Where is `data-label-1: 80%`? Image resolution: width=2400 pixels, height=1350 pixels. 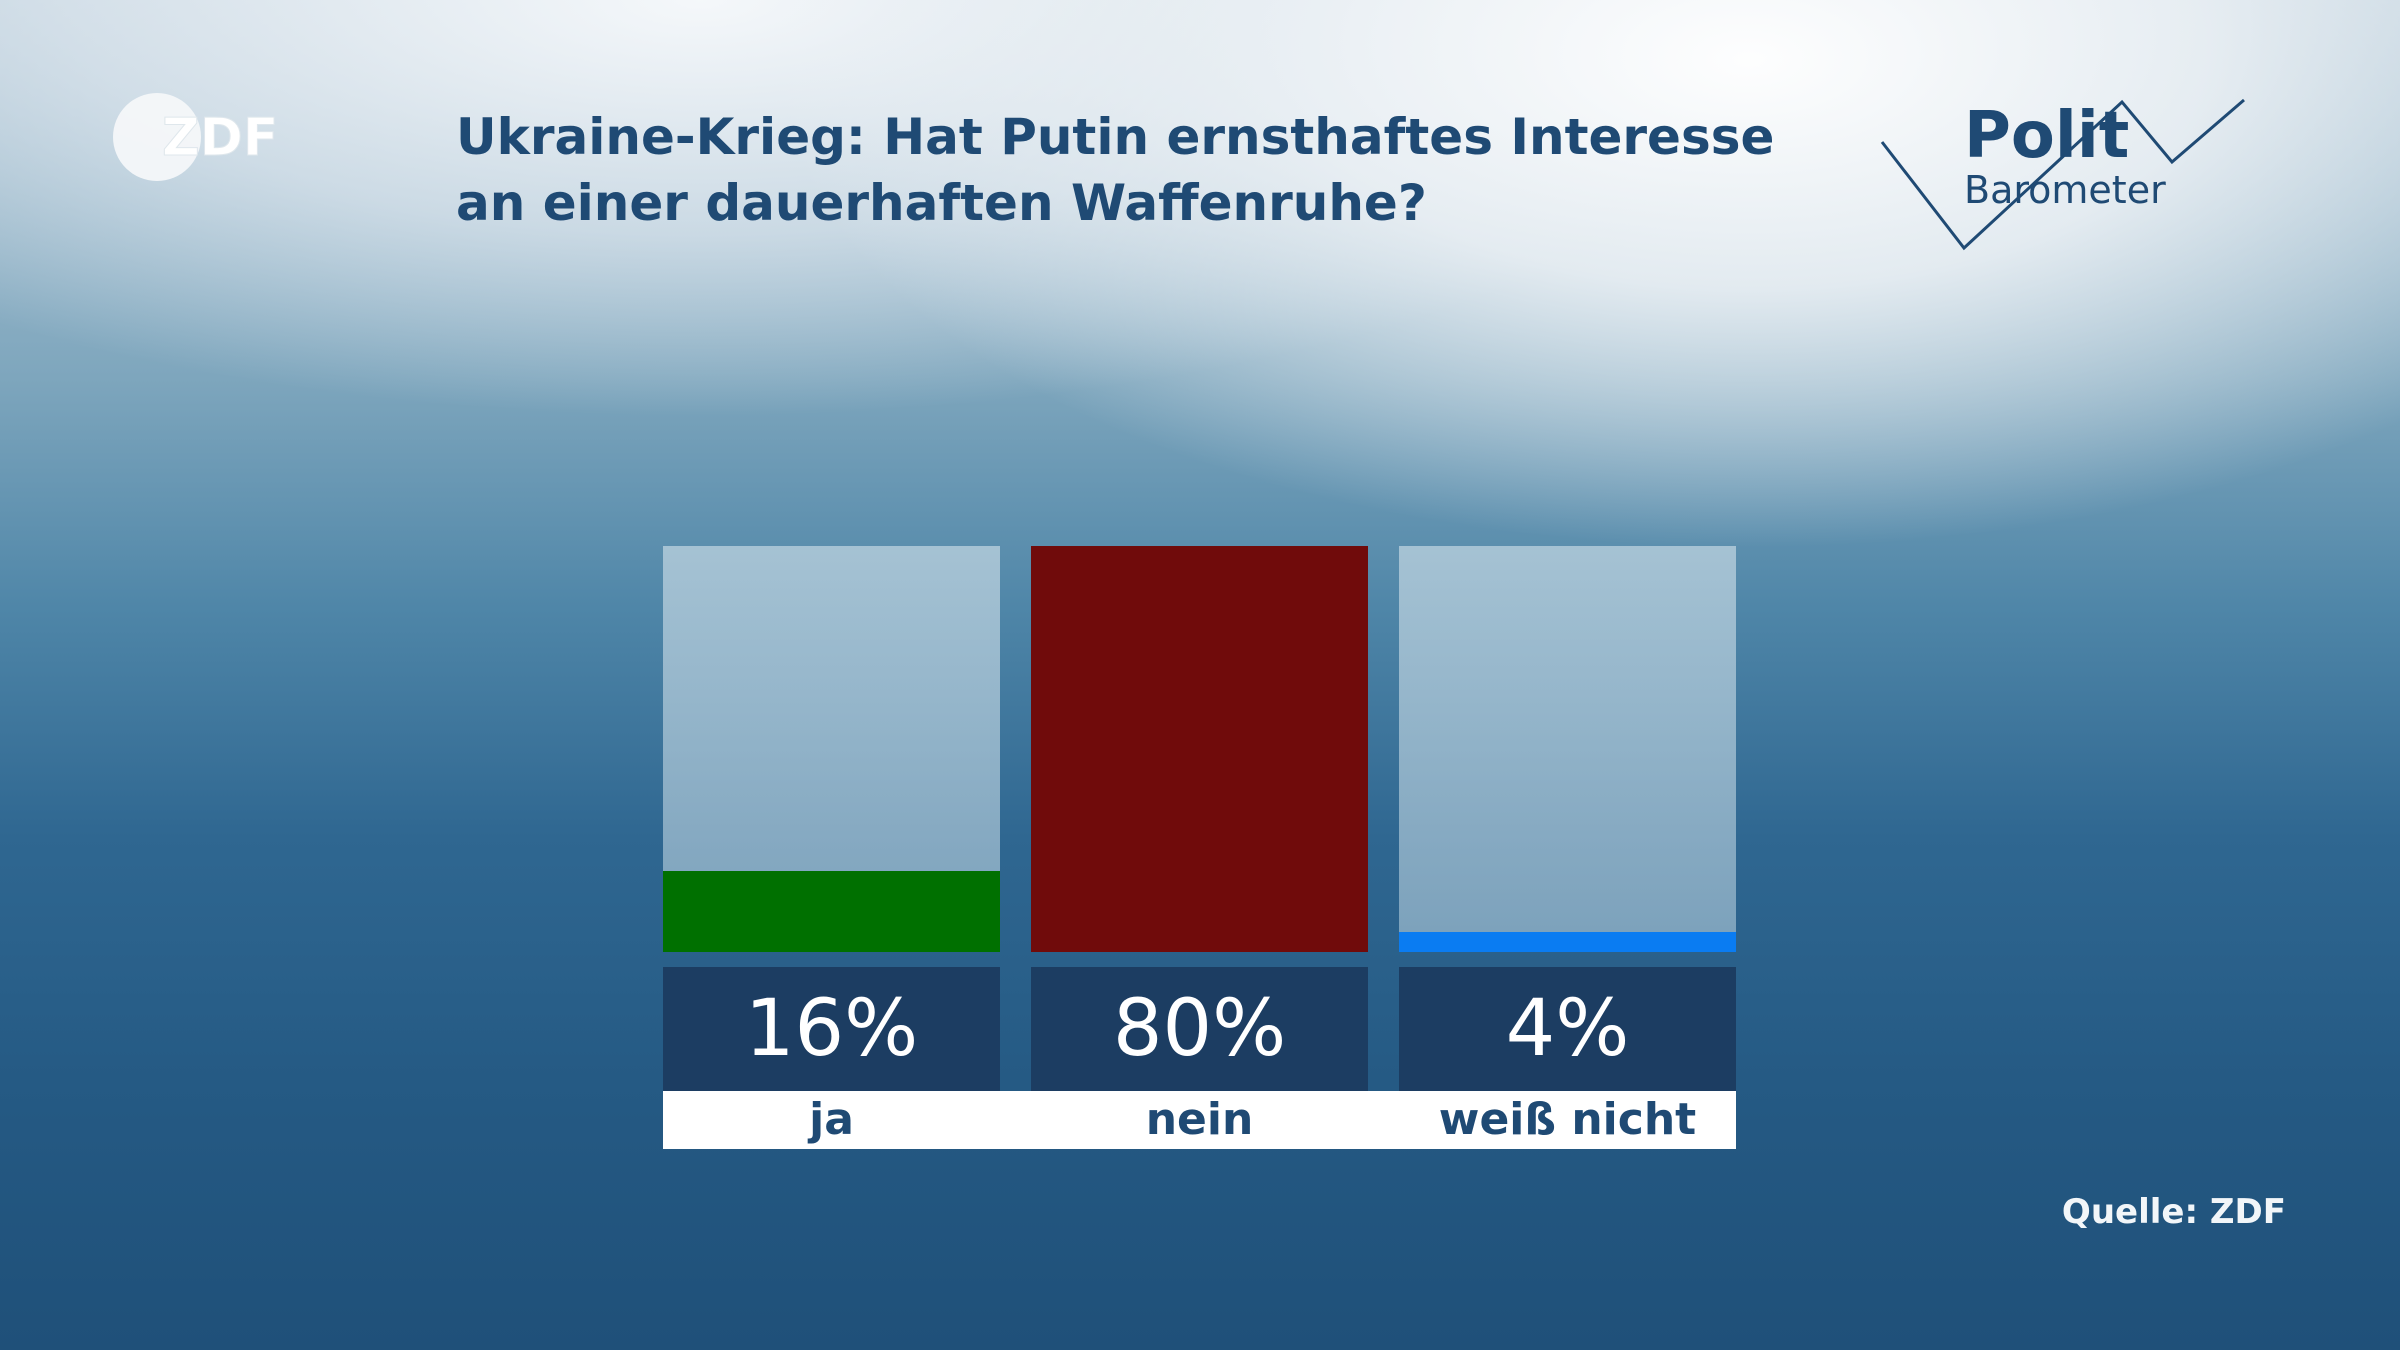
data-label-1: 80% is located at coordinates (1199, 1029).